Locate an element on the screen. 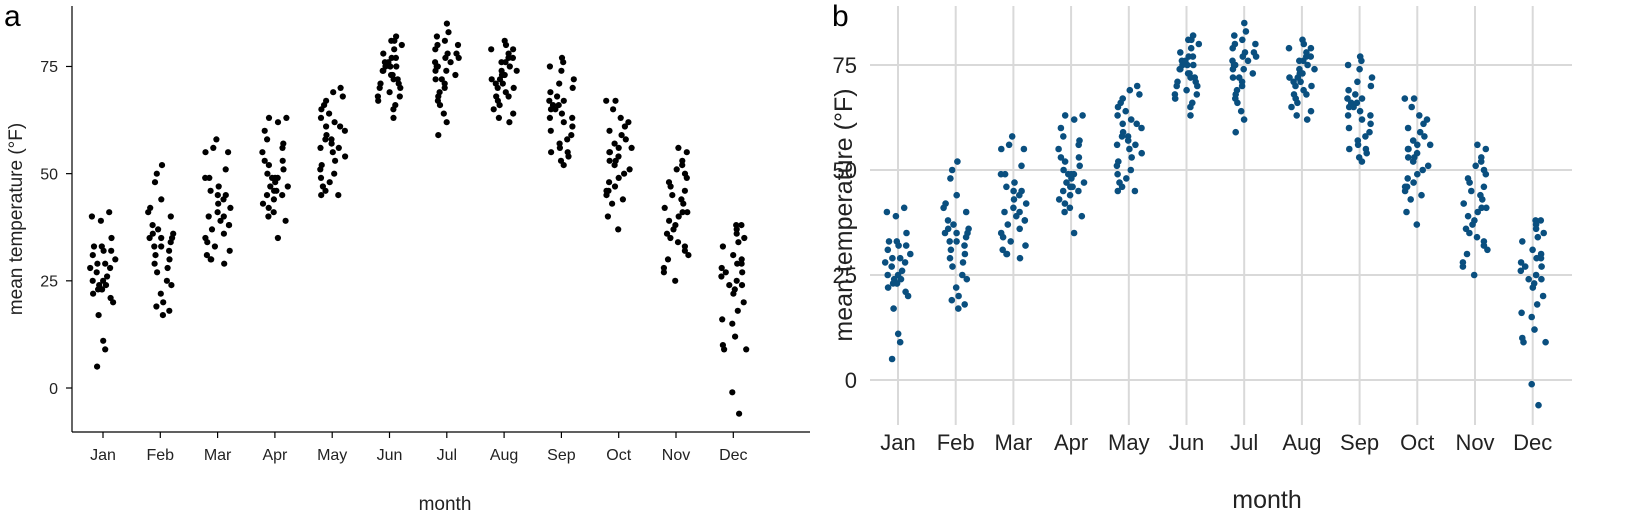  x-tick-label-aug: Aug is located at coordinates (504, 455).